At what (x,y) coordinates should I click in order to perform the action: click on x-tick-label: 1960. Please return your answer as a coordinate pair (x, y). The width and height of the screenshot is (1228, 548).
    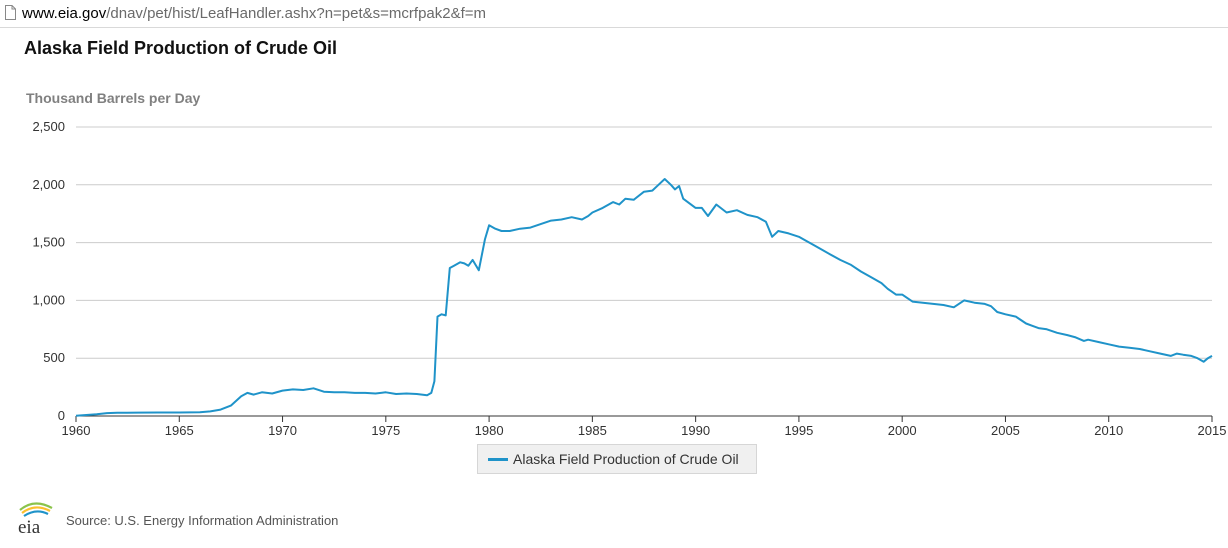
    Looking at the image, I should click on (76, 430).